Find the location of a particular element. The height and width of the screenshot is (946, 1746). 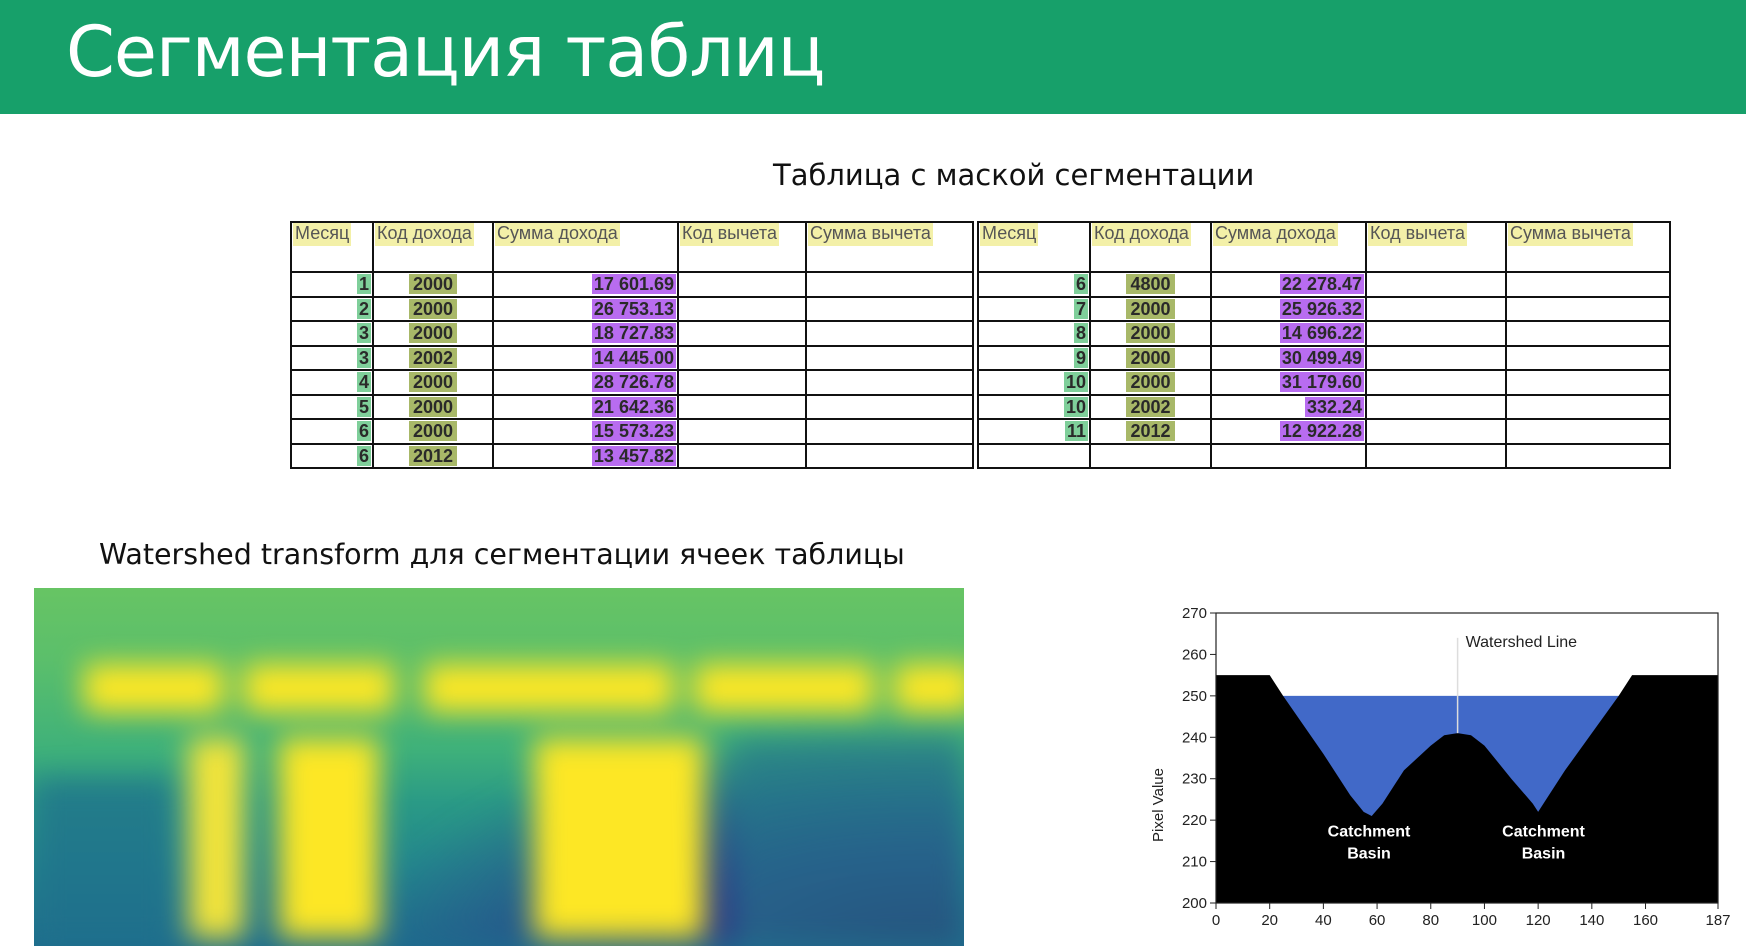

table-row: 10 2000 31 179.60 is located at coordinates (1324, 382).